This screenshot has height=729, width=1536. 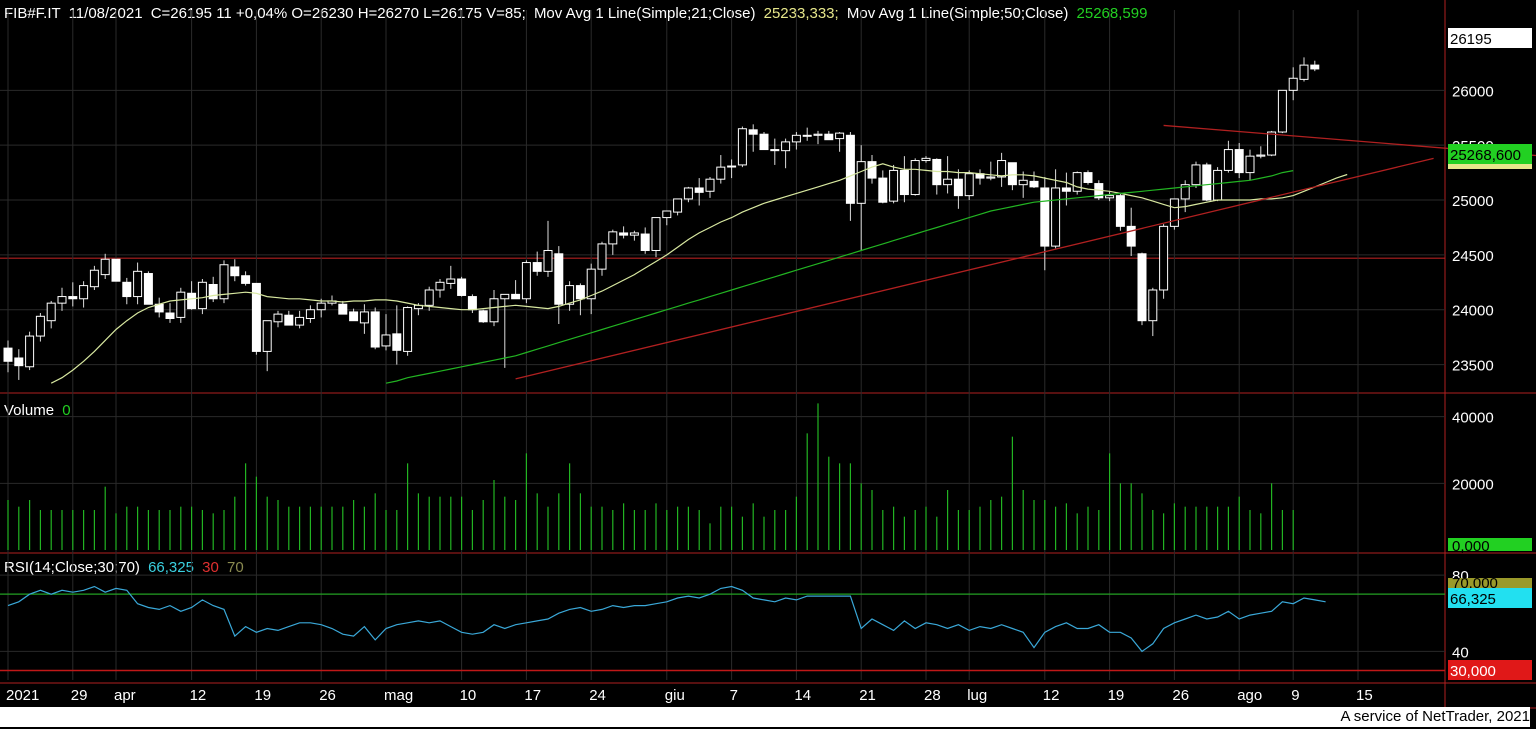 What do you see at coordinates (1112, 13) in the screenshot?
I see `ma50-value: 25268,599` at bounding box center [1112, 13].